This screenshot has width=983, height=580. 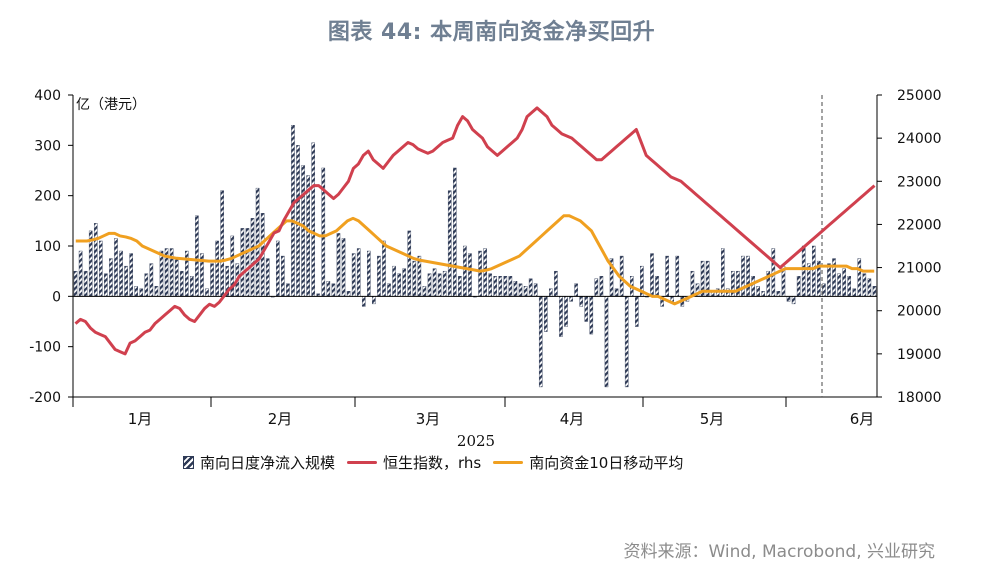 I want to click on y-right-tick-label: 22000, so click(x=919, y=225).